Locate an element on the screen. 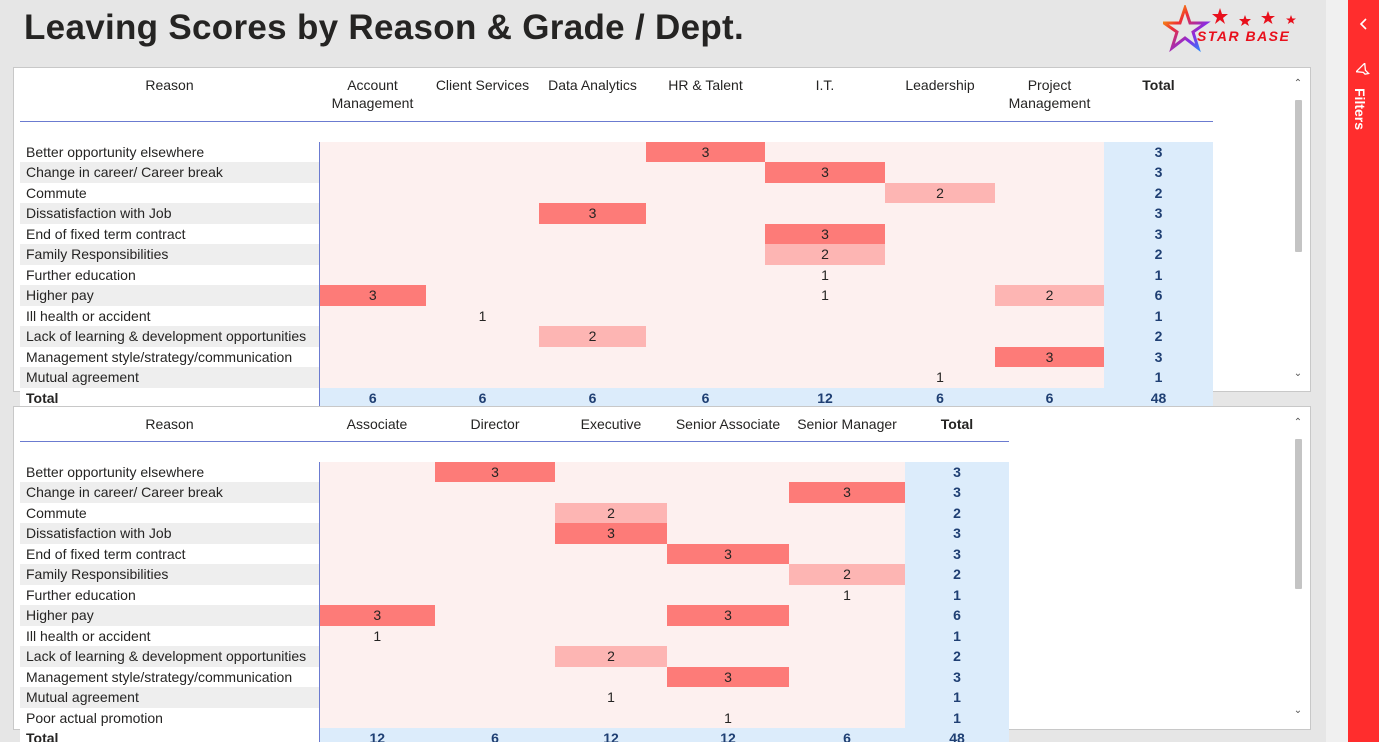 The height and width of the screenshot is (742, 1379). column-header-data-analytics: Data Analytics is located at coordinates (592, 85).